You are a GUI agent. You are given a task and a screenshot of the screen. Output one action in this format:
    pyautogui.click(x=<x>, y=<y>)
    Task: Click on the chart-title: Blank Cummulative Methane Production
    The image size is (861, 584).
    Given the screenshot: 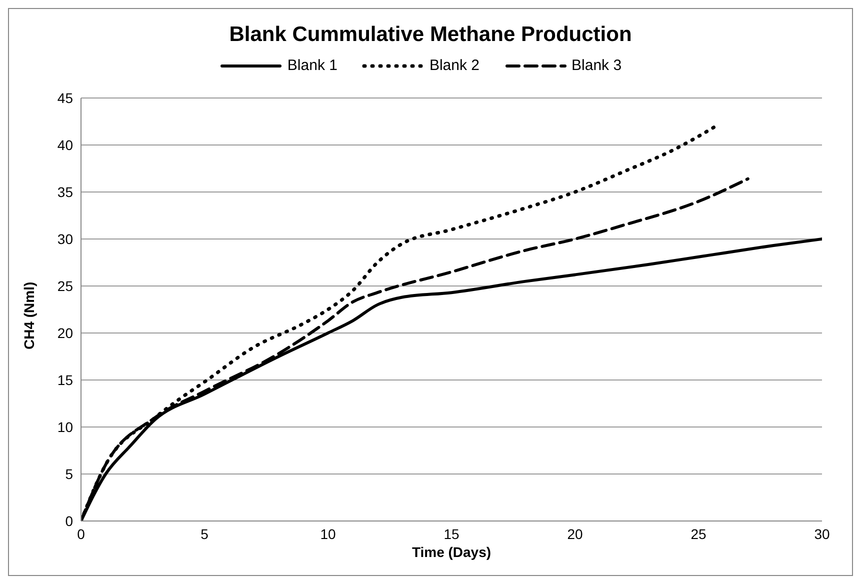 What is the action you would take?
    pyautogui.click(x=430, y=35)
    